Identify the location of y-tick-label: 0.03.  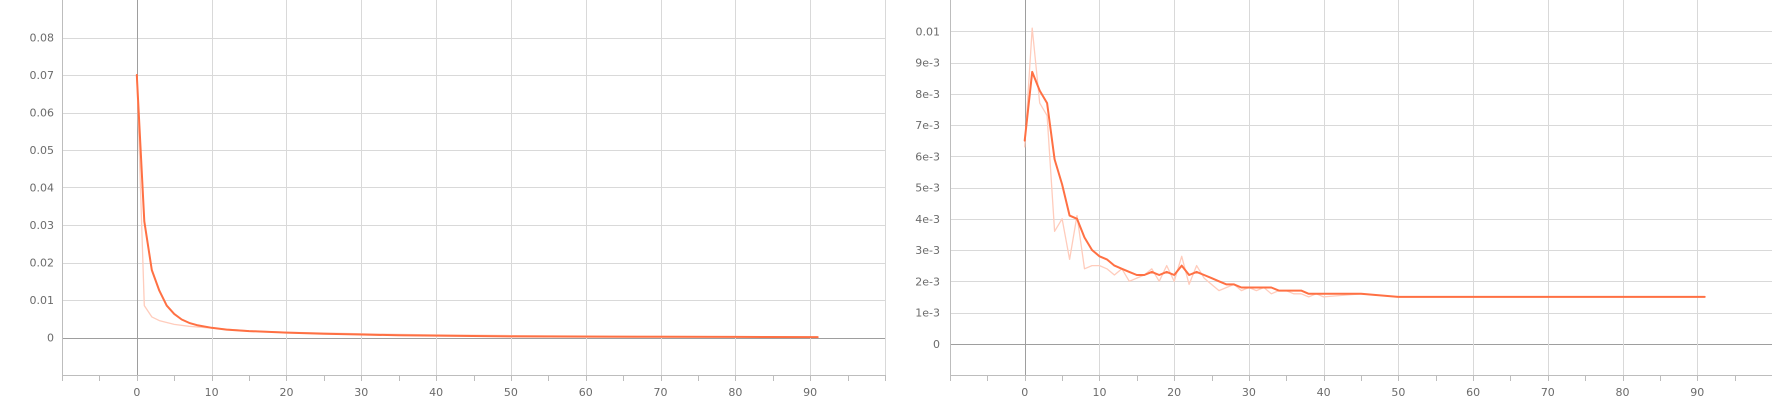
(42, 225).